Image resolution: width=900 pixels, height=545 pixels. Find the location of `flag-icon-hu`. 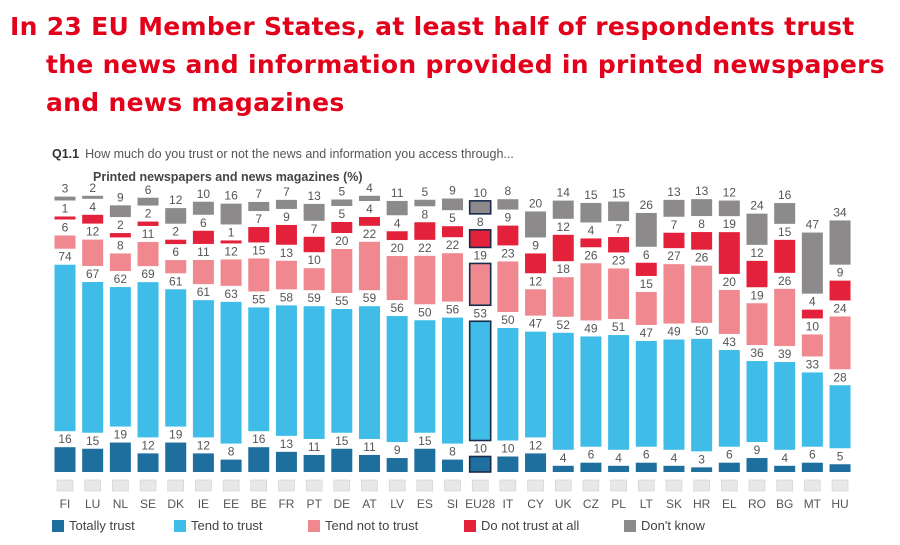

flag-icon-hu is located at coordinates (840, 485).